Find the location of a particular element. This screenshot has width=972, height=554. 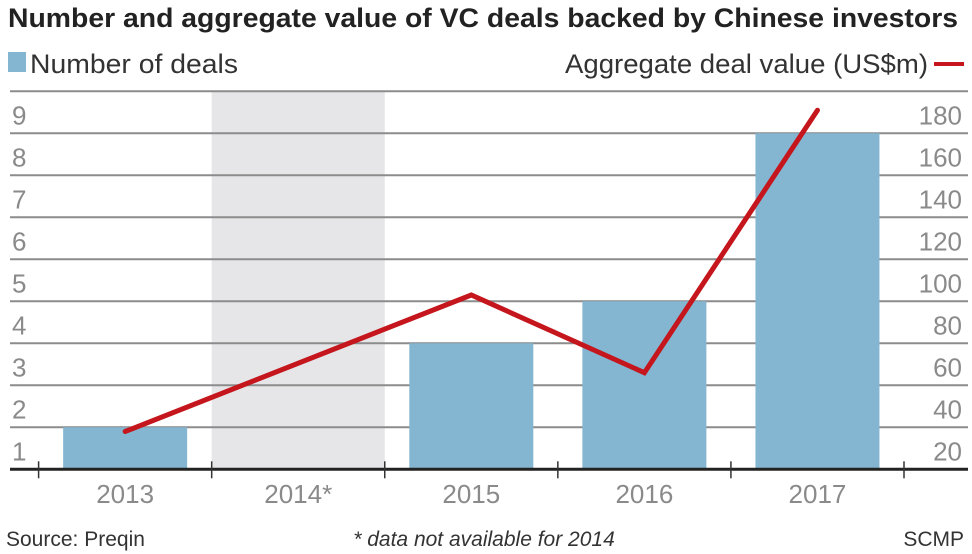

bar-2015 is located at coordinates (471, 406).